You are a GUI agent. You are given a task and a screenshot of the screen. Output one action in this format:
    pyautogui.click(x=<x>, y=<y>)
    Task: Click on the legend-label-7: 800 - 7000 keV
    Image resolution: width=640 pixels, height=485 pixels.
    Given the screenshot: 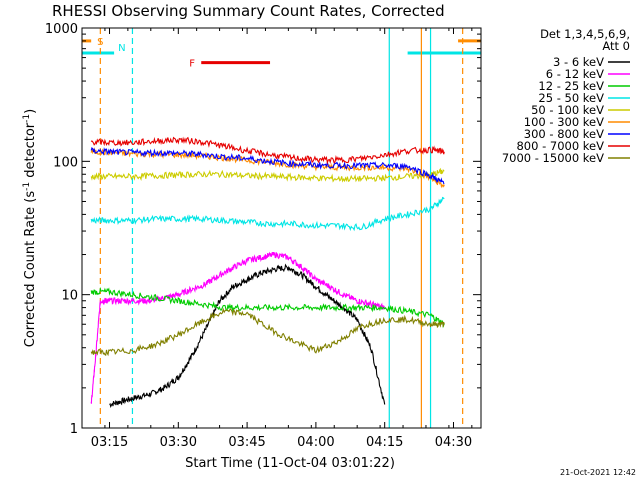 What is the action you would take?
    pyautogui.click(x=560, y=146)
    